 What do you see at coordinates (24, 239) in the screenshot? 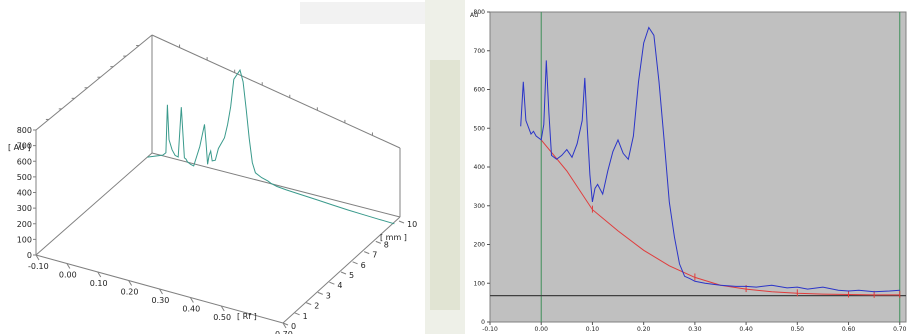
I see `z-tick-label: 100` at bounding box center [24, 239].